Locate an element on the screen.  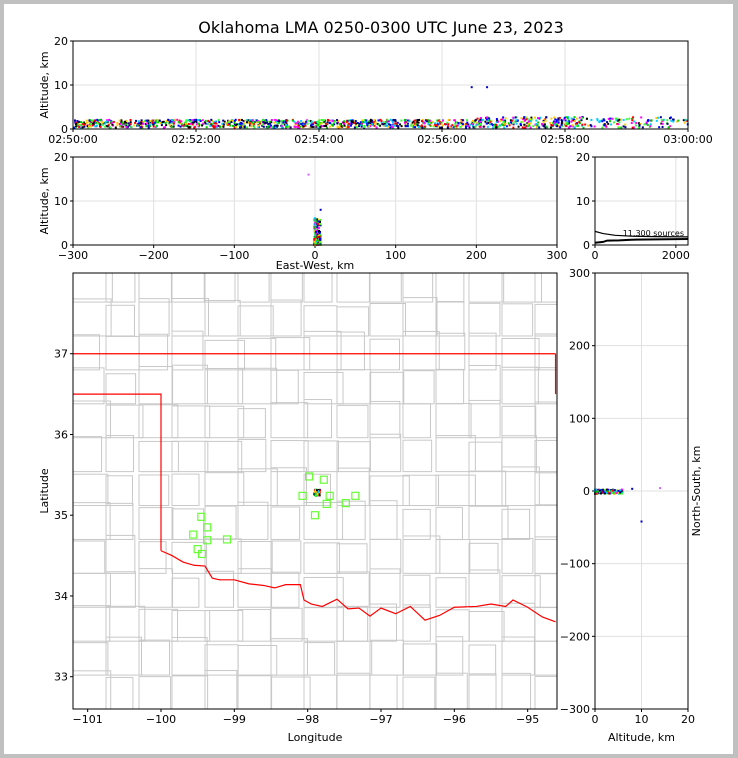
p3-ytick-label: 10 is located at coordinates (583, 201).